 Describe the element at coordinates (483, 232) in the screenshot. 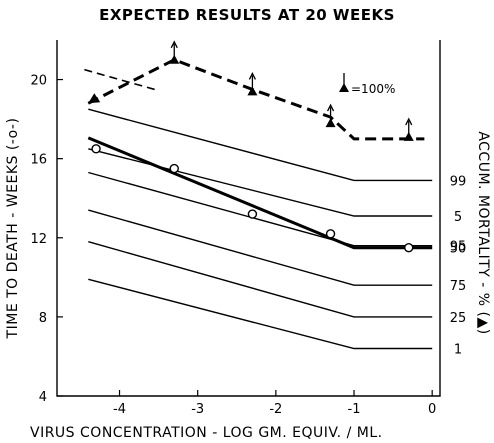

I see `right-axis-label: ACCUM. MORTALITY - % (▲)` at that location.